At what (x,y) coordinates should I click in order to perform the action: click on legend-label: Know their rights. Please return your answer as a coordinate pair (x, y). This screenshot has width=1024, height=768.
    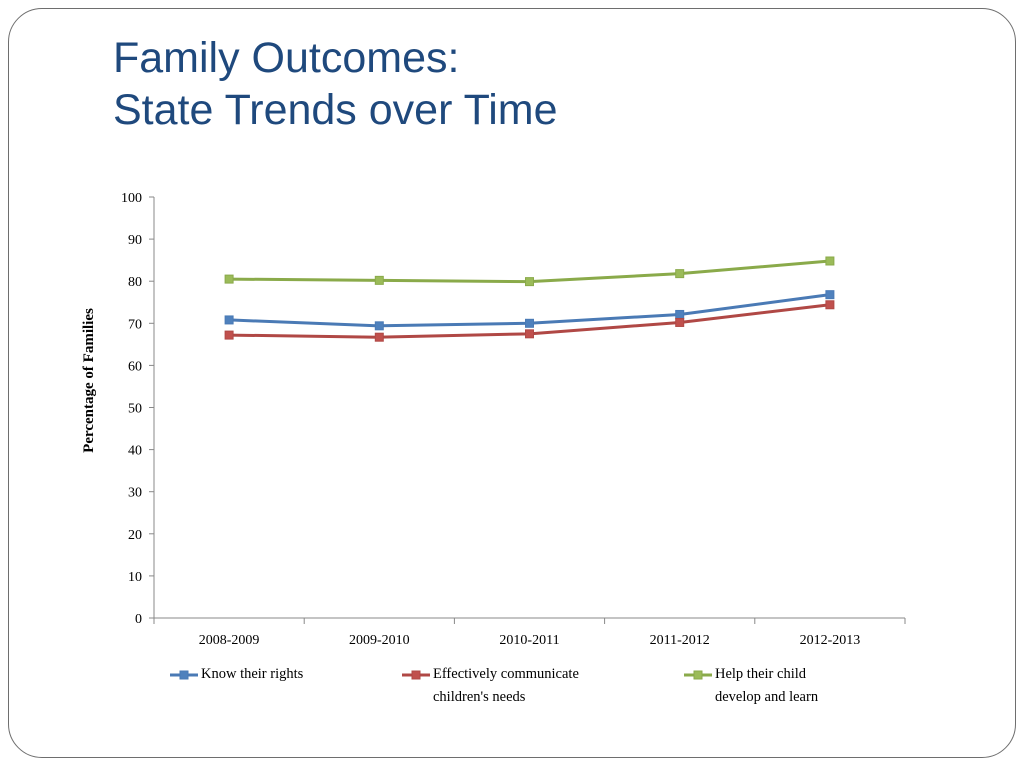
    Looking at the image, I should click on (252, 674).